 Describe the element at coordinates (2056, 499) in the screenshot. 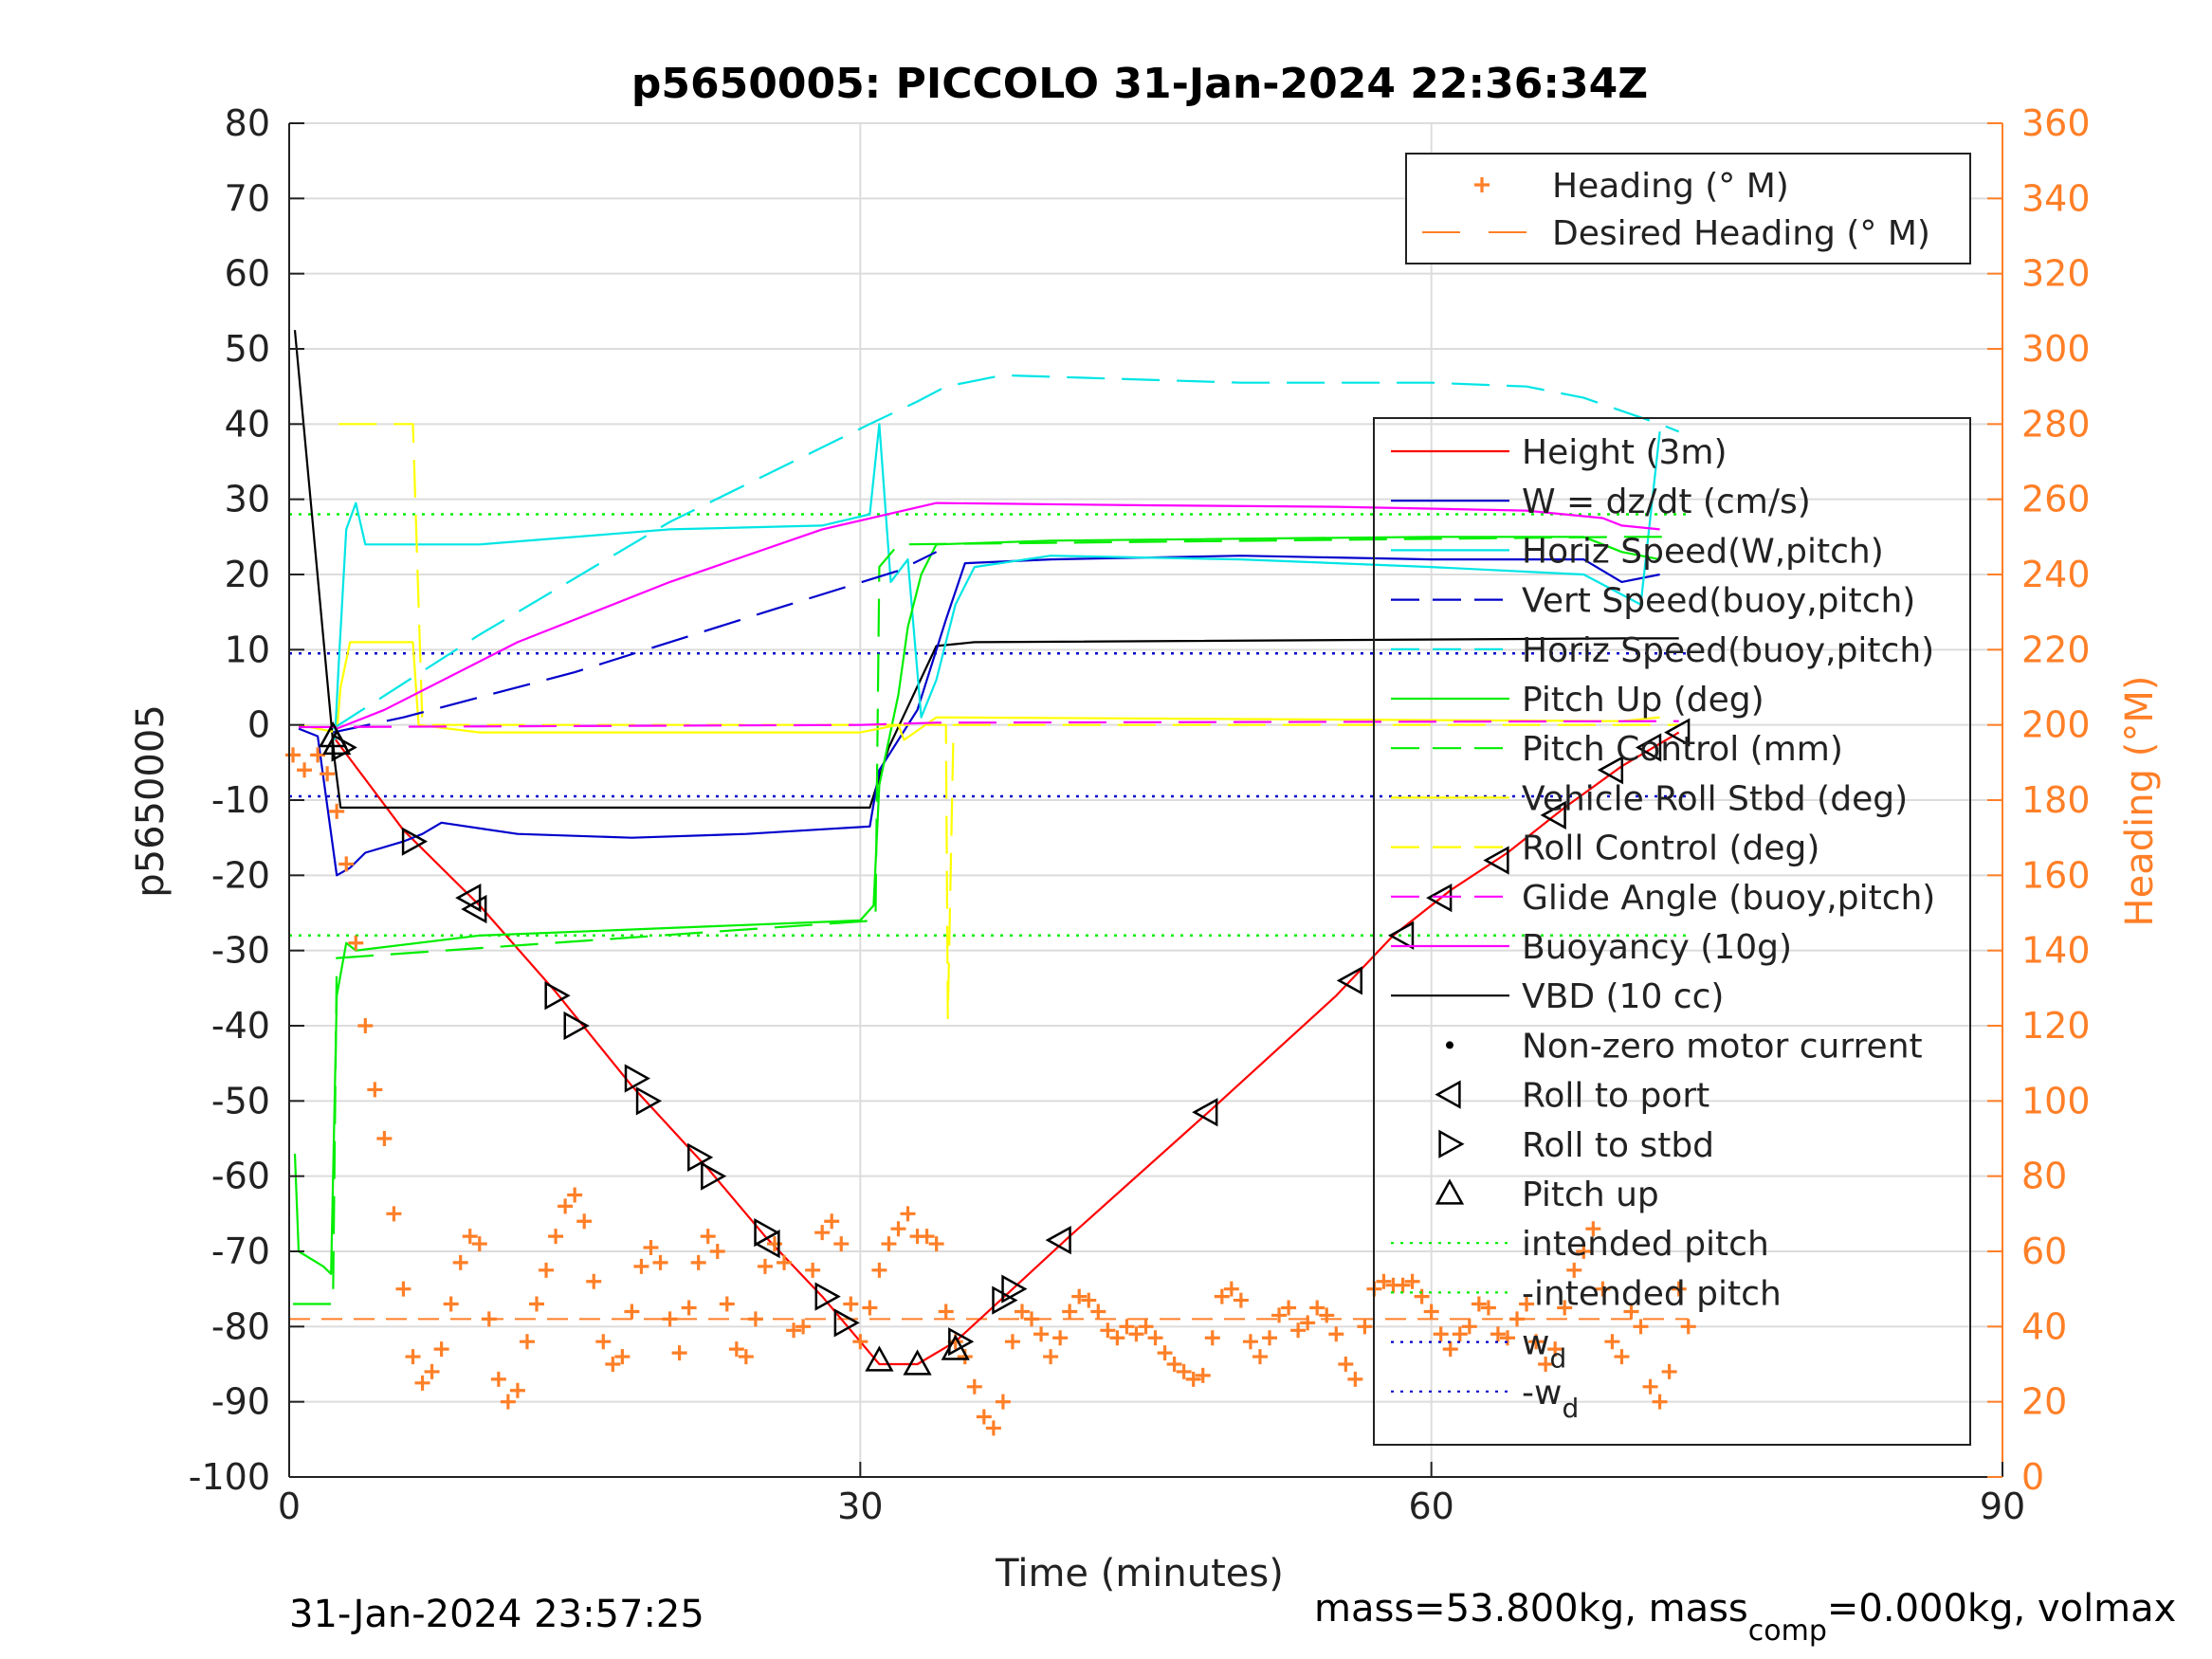

I see `y-tick-label-right: 260` at that location.